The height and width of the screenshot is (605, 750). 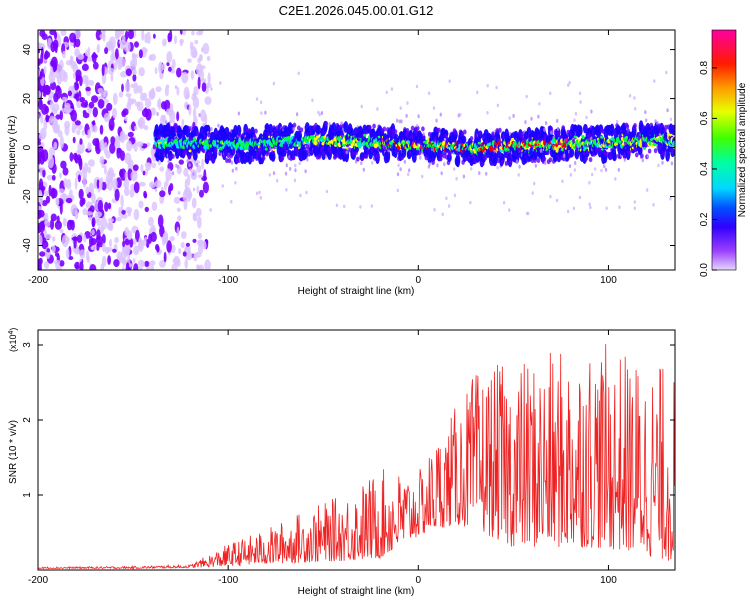 What do you see at coordinates (724, 150) in the screenshot?
I see `colorbar-frame` at bounding box center [724, 150].